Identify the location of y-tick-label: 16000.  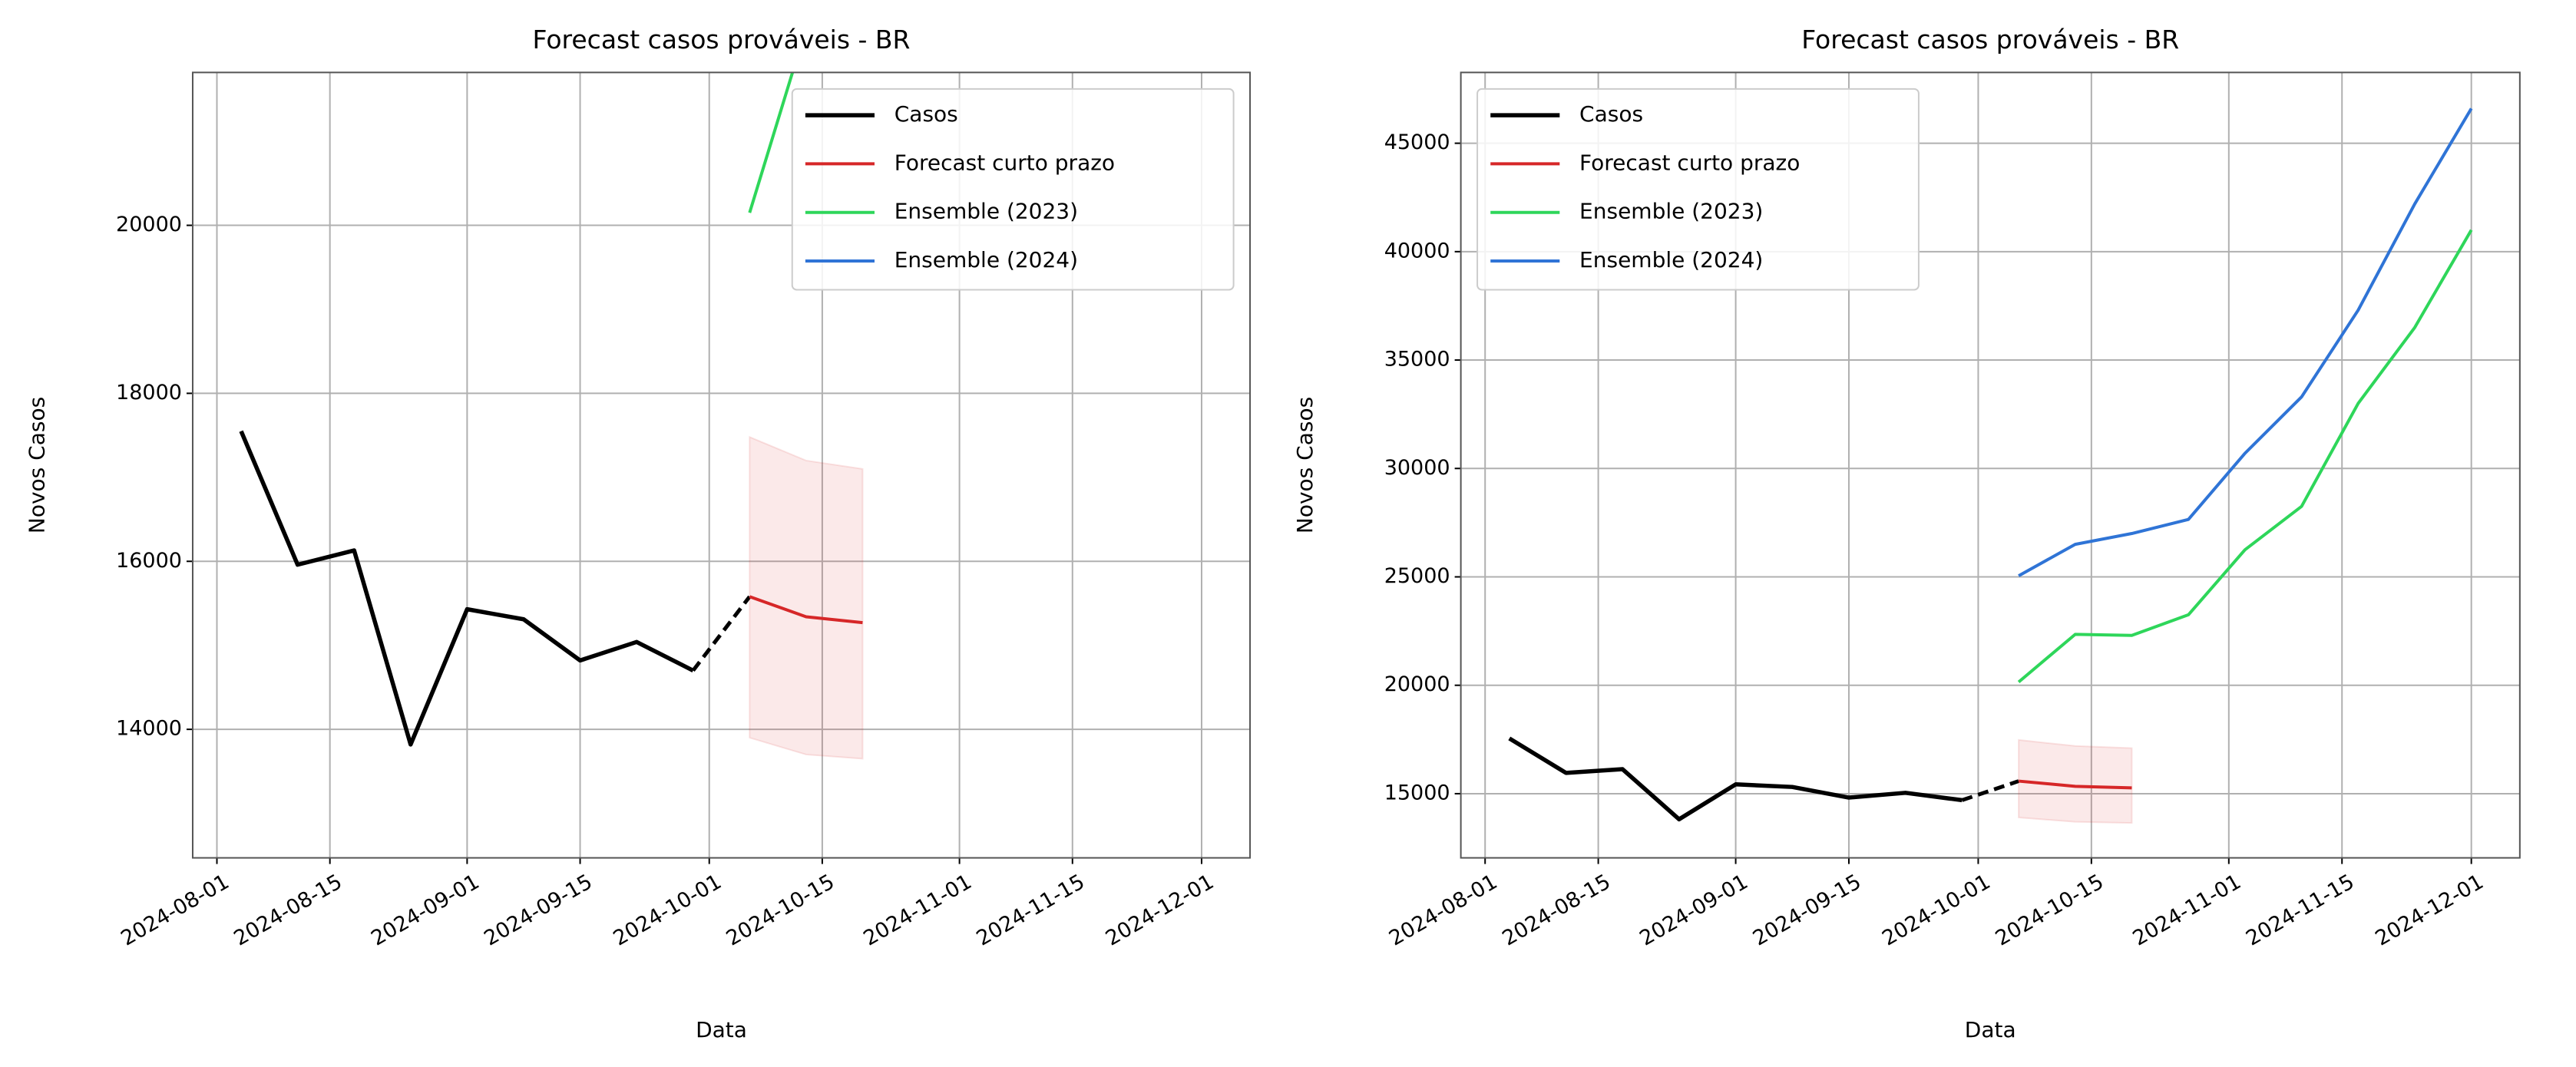
(149, 561).